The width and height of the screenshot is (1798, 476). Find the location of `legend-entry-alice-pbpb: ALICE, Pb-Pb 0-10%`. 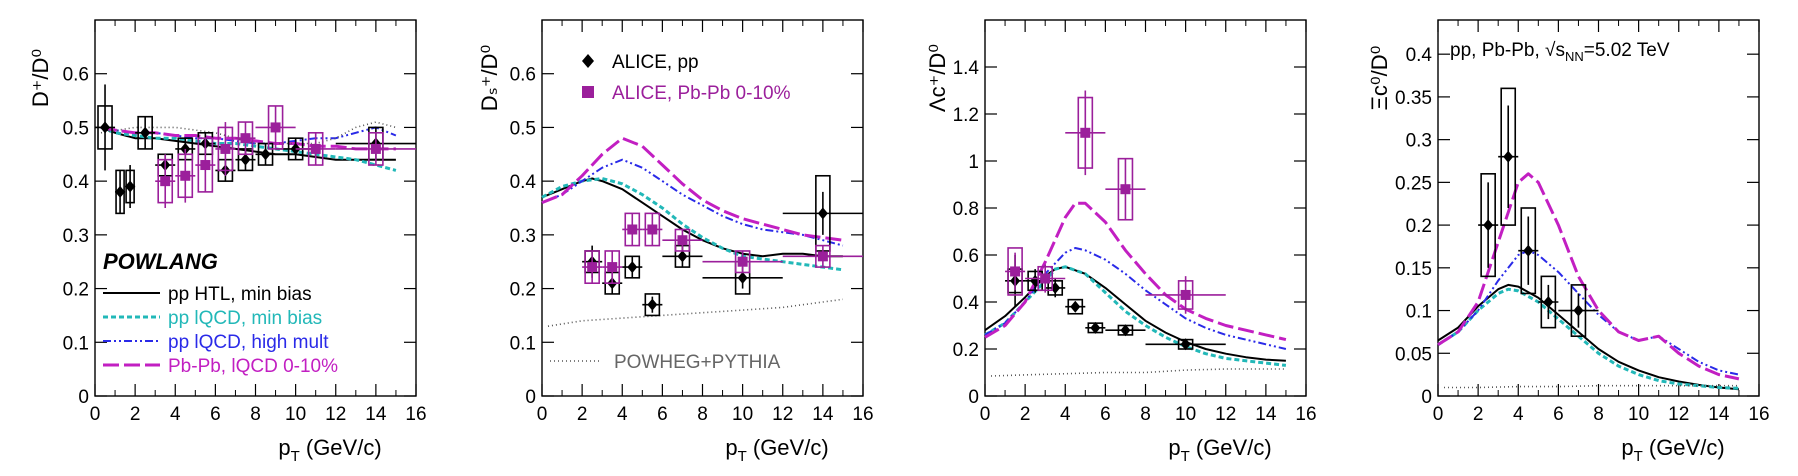

legend-entry-alice-pbpb: ALICE, Pb-Pb 0-10% is located at coordinates (686, 93).